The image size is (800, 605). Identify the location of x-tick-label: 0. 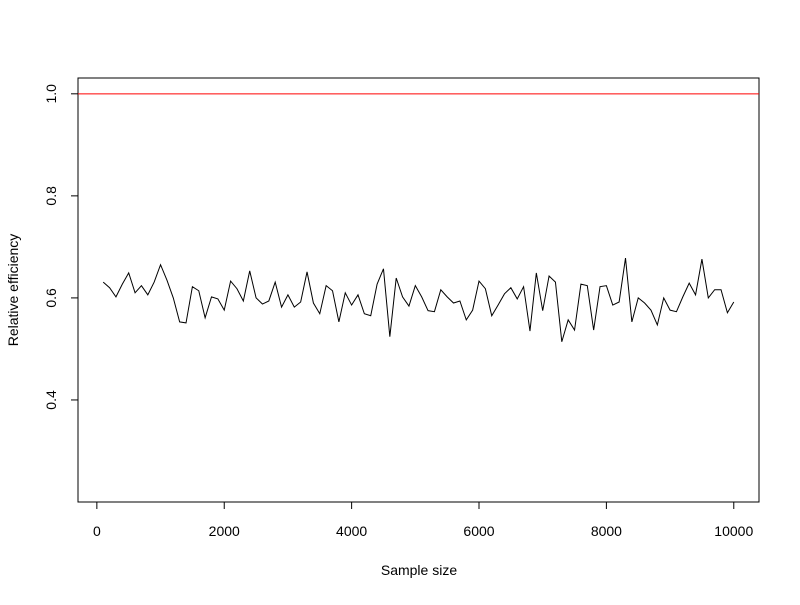
(97, 531).